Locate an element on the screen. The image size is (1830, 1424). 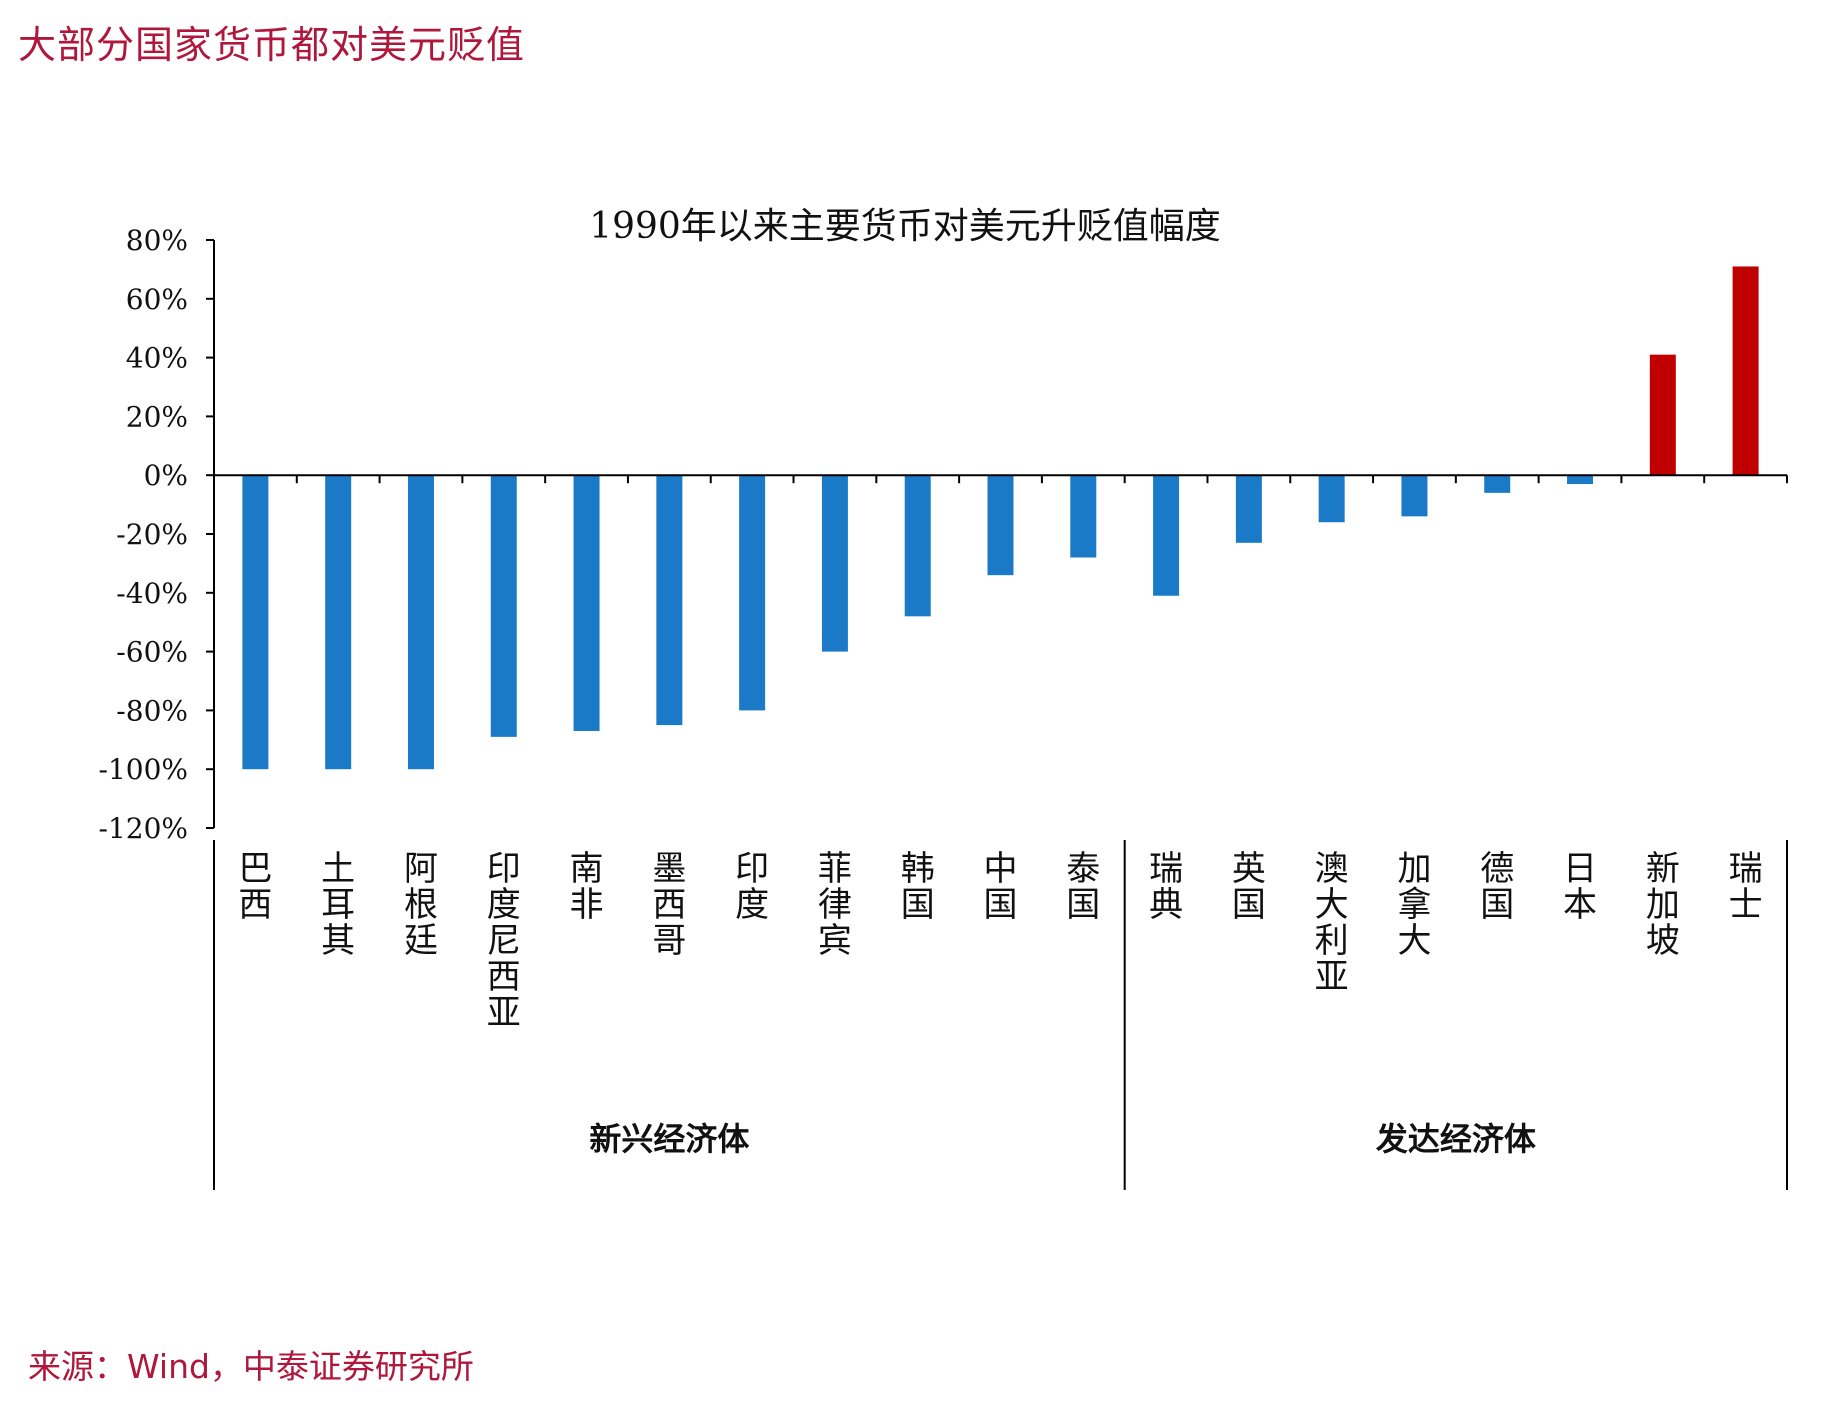
bar-印度 is located at coordinates (752, 593).